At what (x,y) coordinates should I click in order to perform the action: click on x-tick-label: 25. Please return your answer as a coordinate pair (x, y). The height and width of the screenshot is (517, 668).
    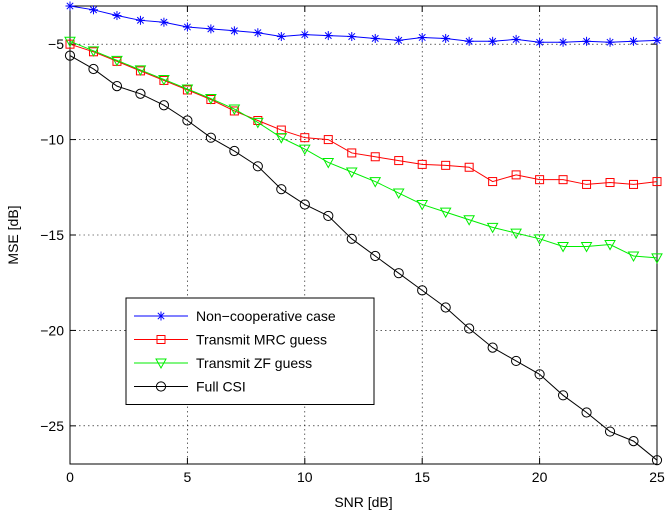
    Looking at the image, I should click on (657, 477).